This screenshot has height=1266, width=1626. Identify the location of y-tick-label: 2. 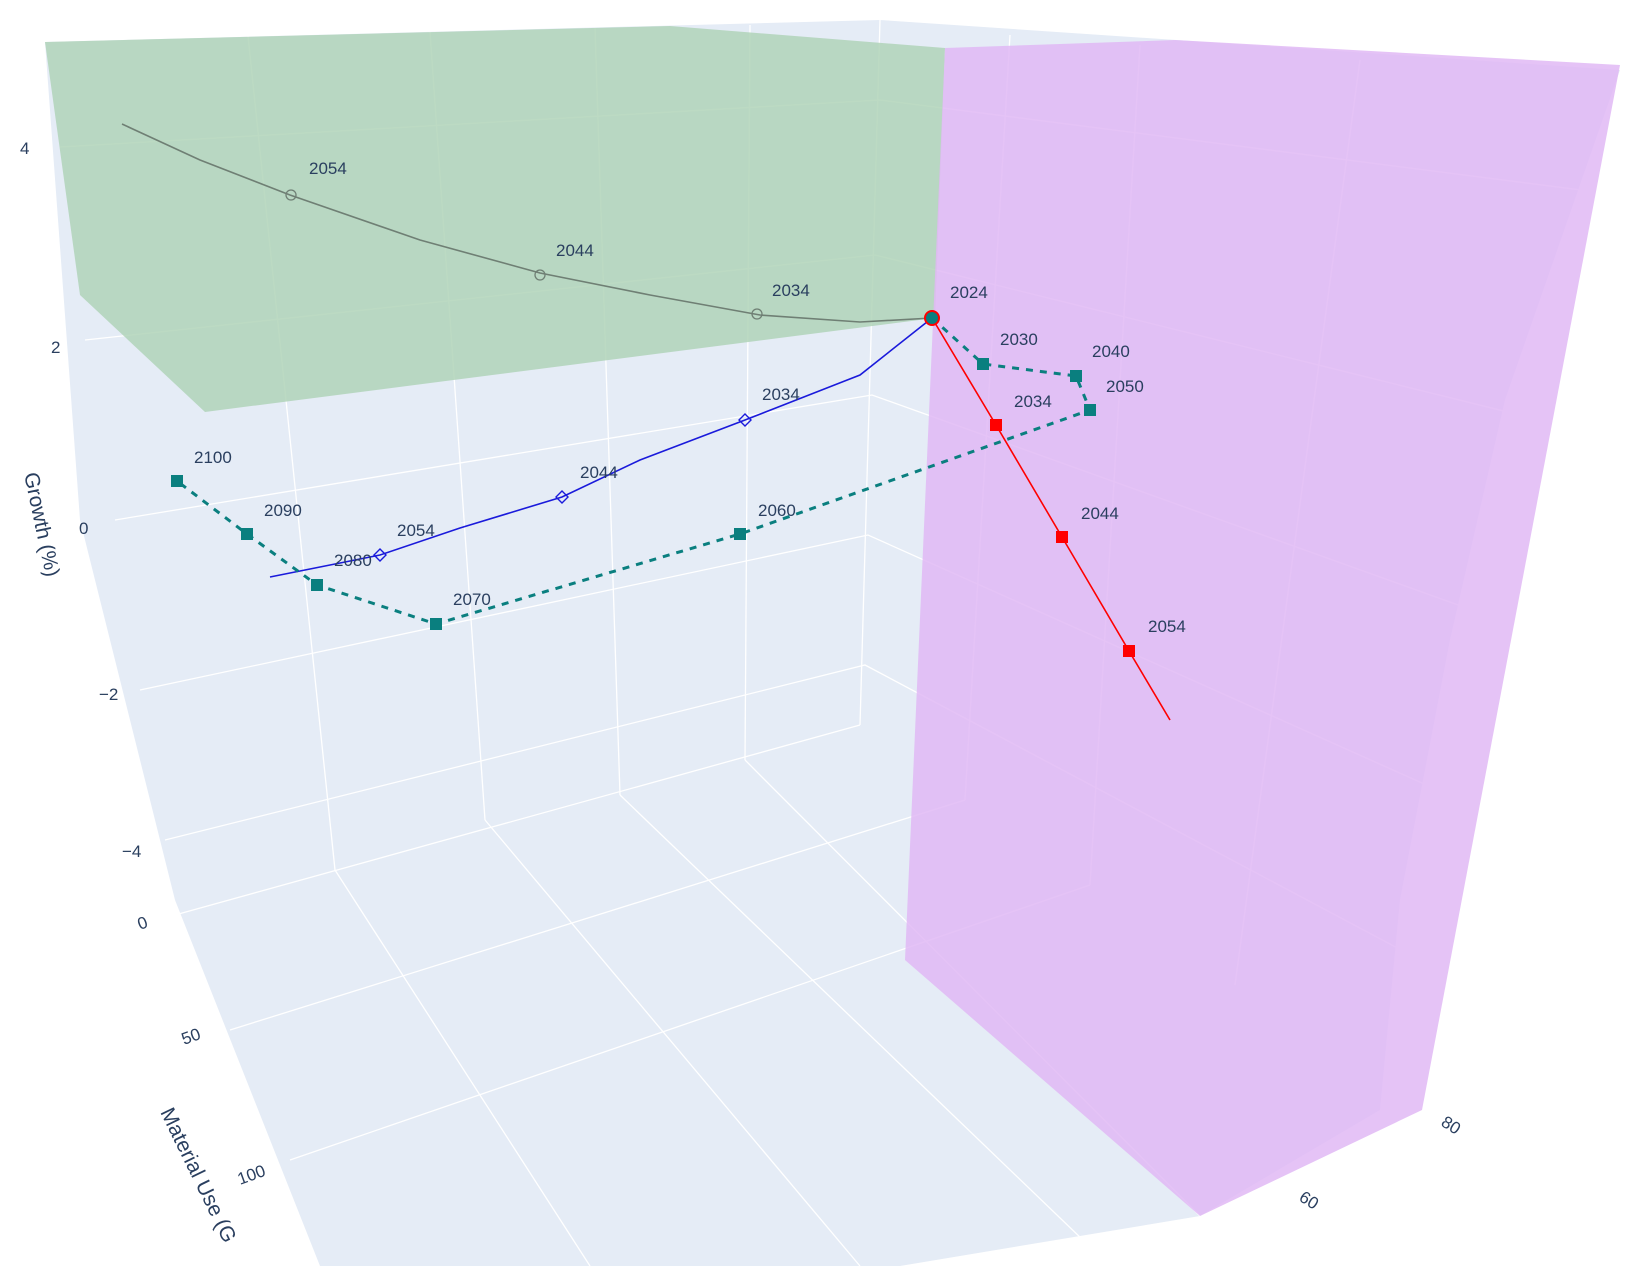
(55, 347).